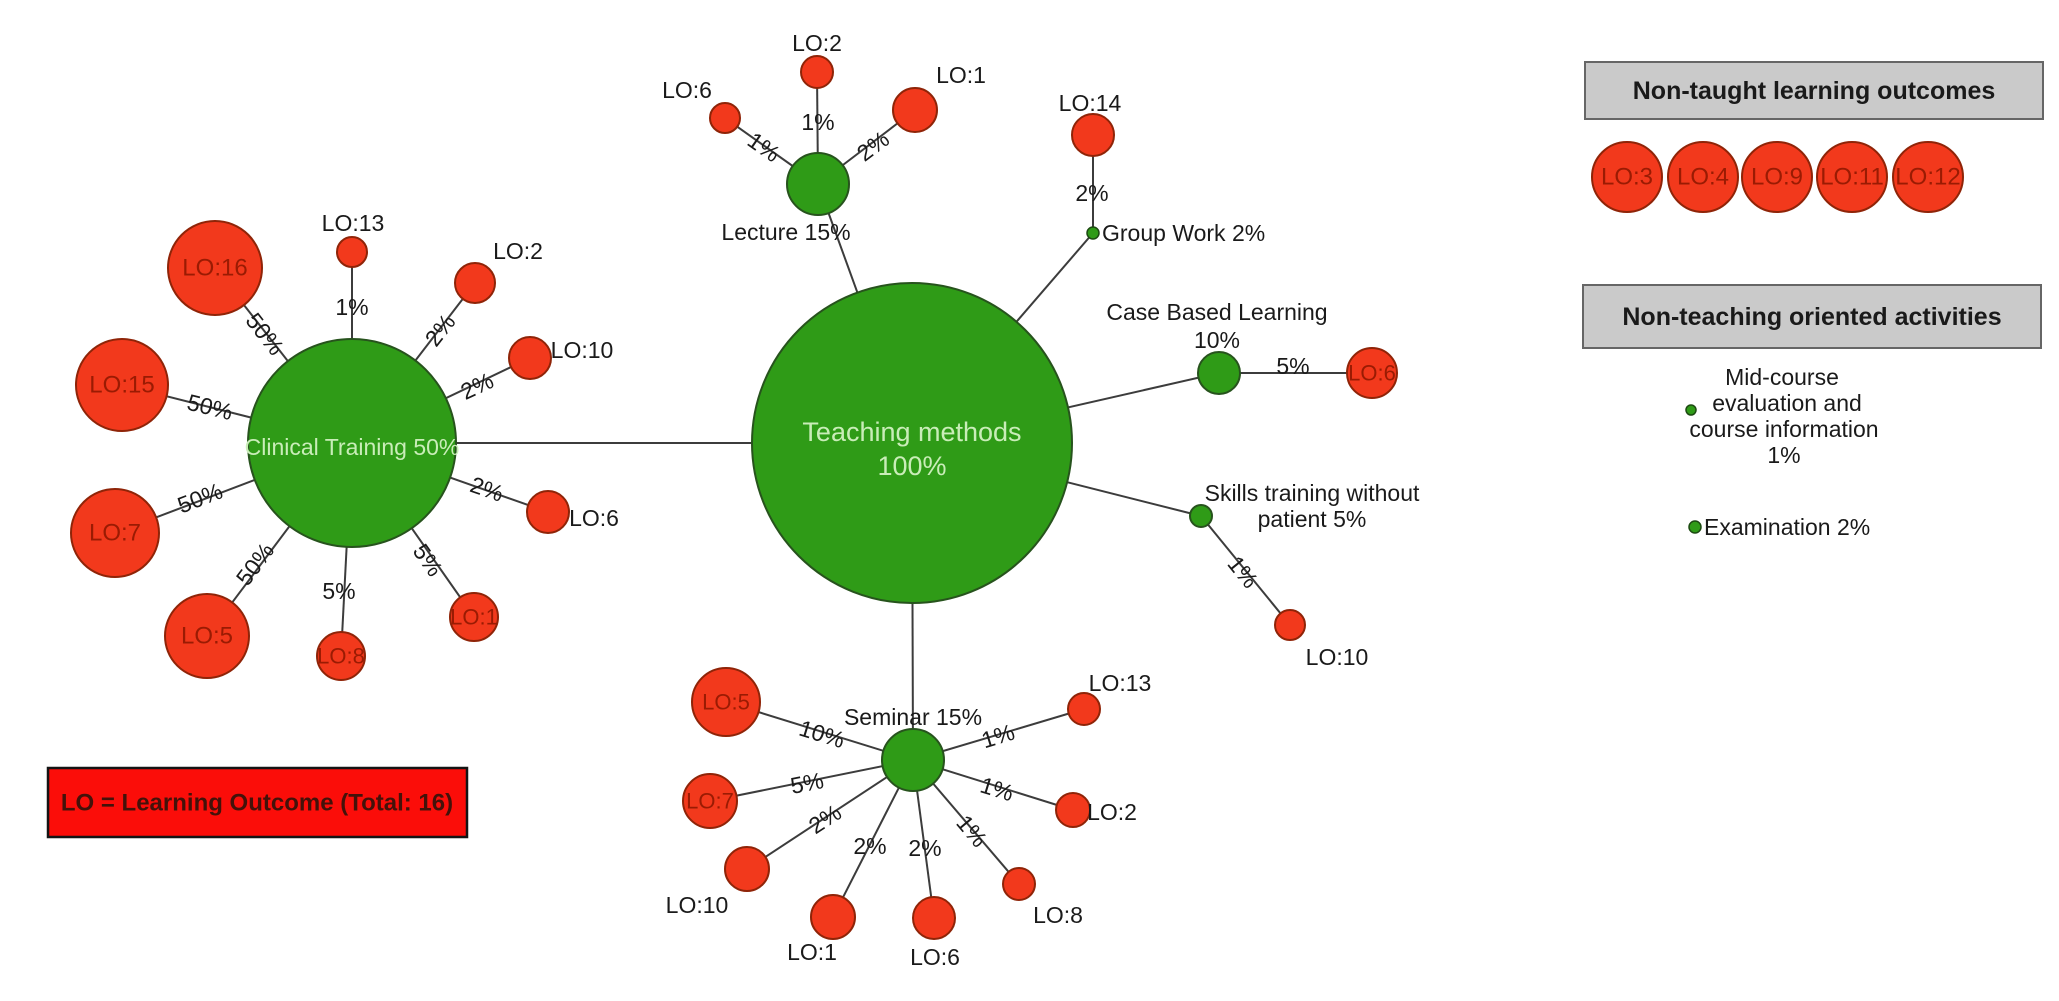  I want to click on lecture-label: Lecture 15%, so click(785, 232).